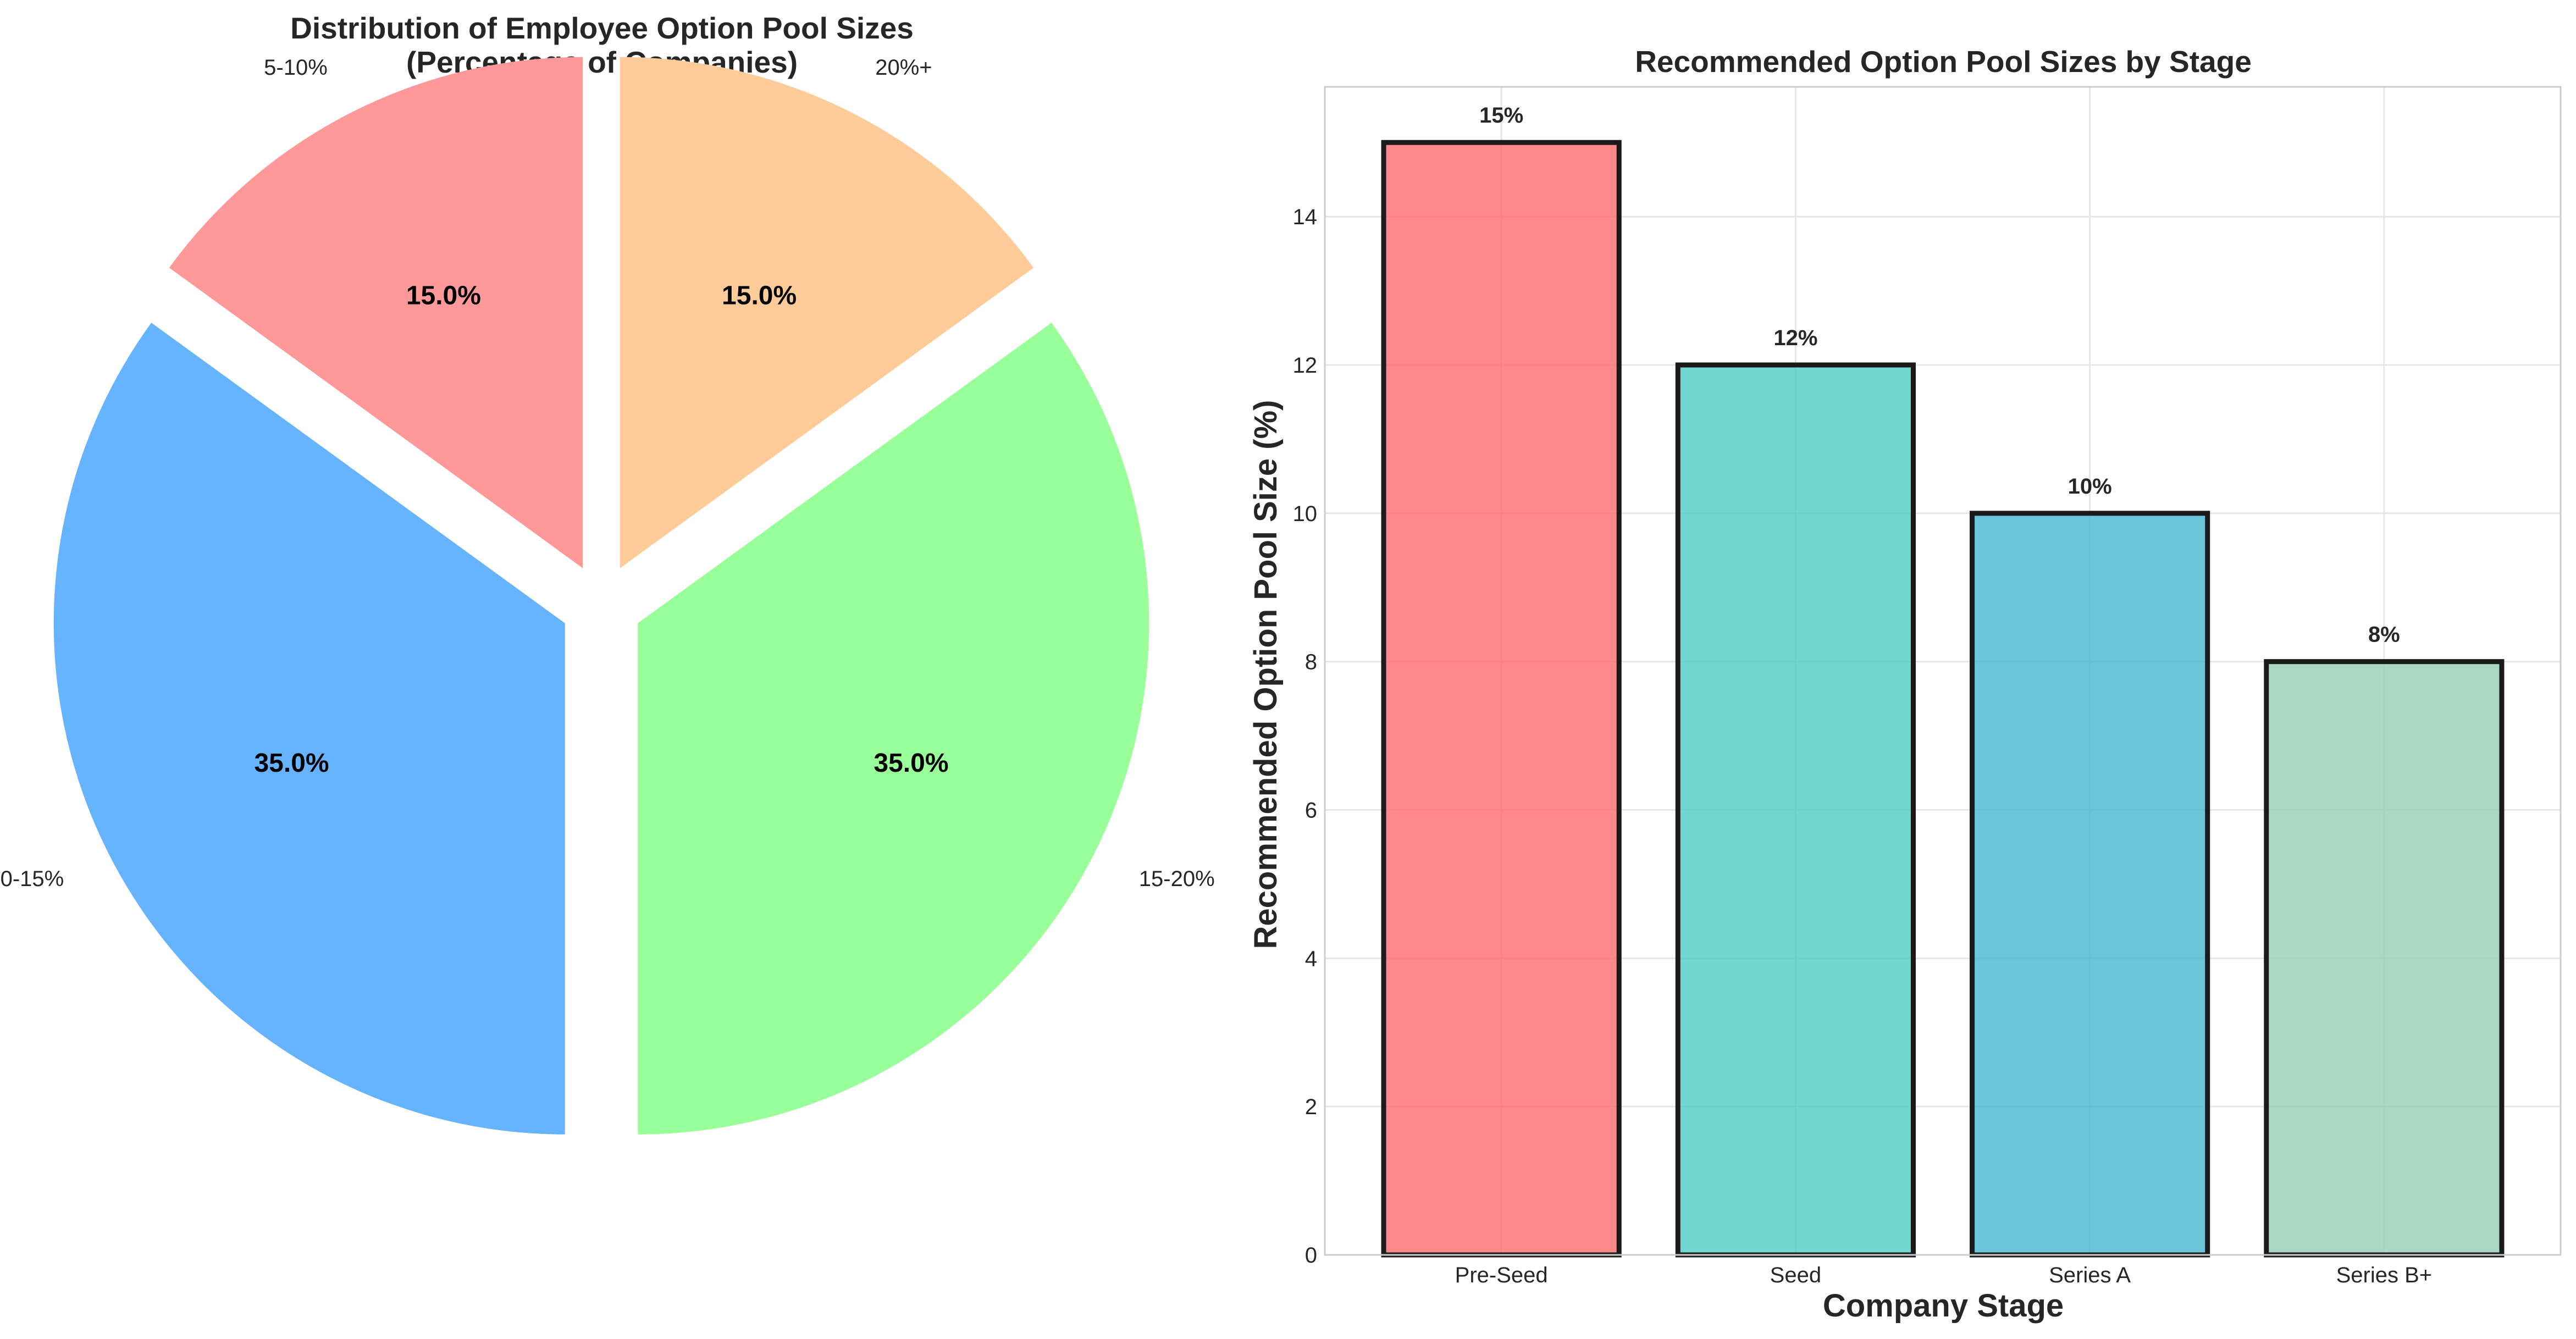 This screenshot has width=2576, height=1339. What do you see at coordinates (1305, 217) in the screenshot?
I see `y-tick-label-14: 14` at bounding box center [1305, 217].